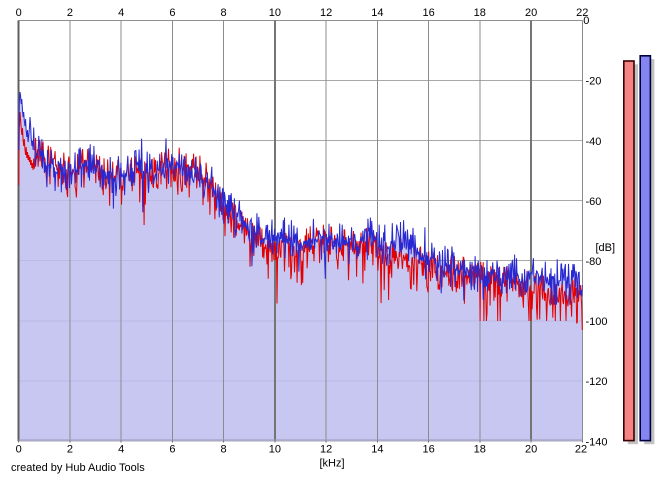  Describe the element at coordinates (78, 468) in the screenshot. I see `svg-text: created by Hub Audio Tools` at that location.